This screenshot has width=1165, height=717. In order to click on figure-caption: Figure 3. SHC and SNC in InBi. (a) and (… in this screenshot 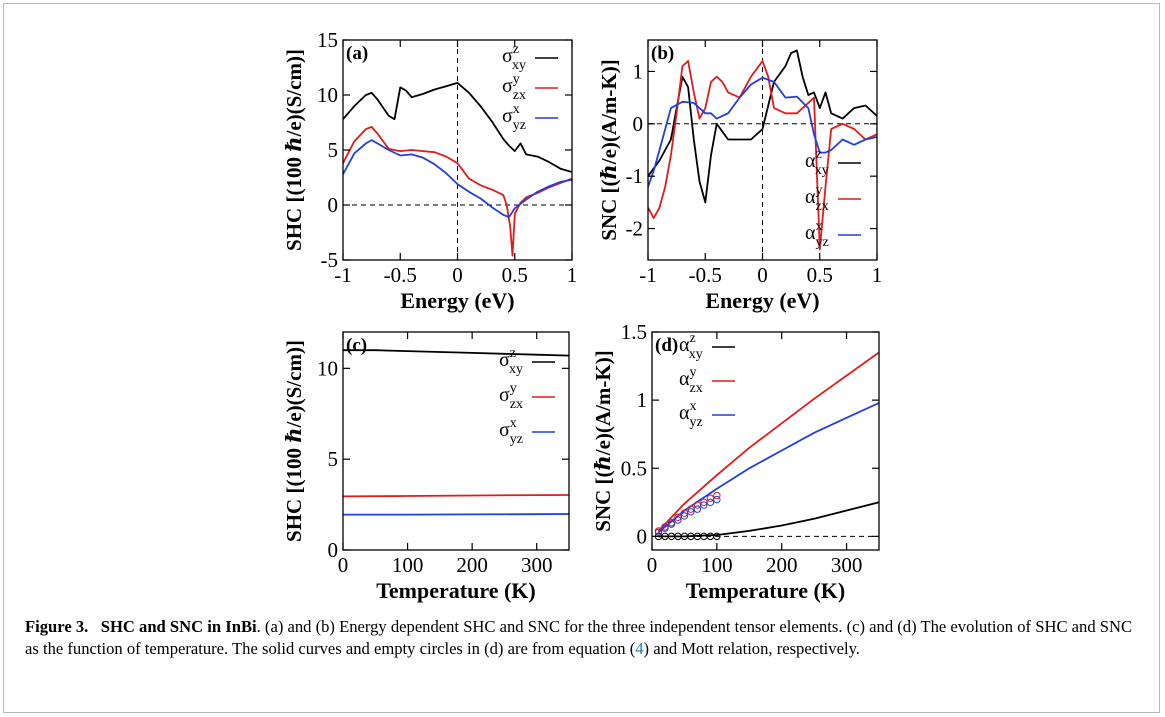, I will do `click(582, 638)`.